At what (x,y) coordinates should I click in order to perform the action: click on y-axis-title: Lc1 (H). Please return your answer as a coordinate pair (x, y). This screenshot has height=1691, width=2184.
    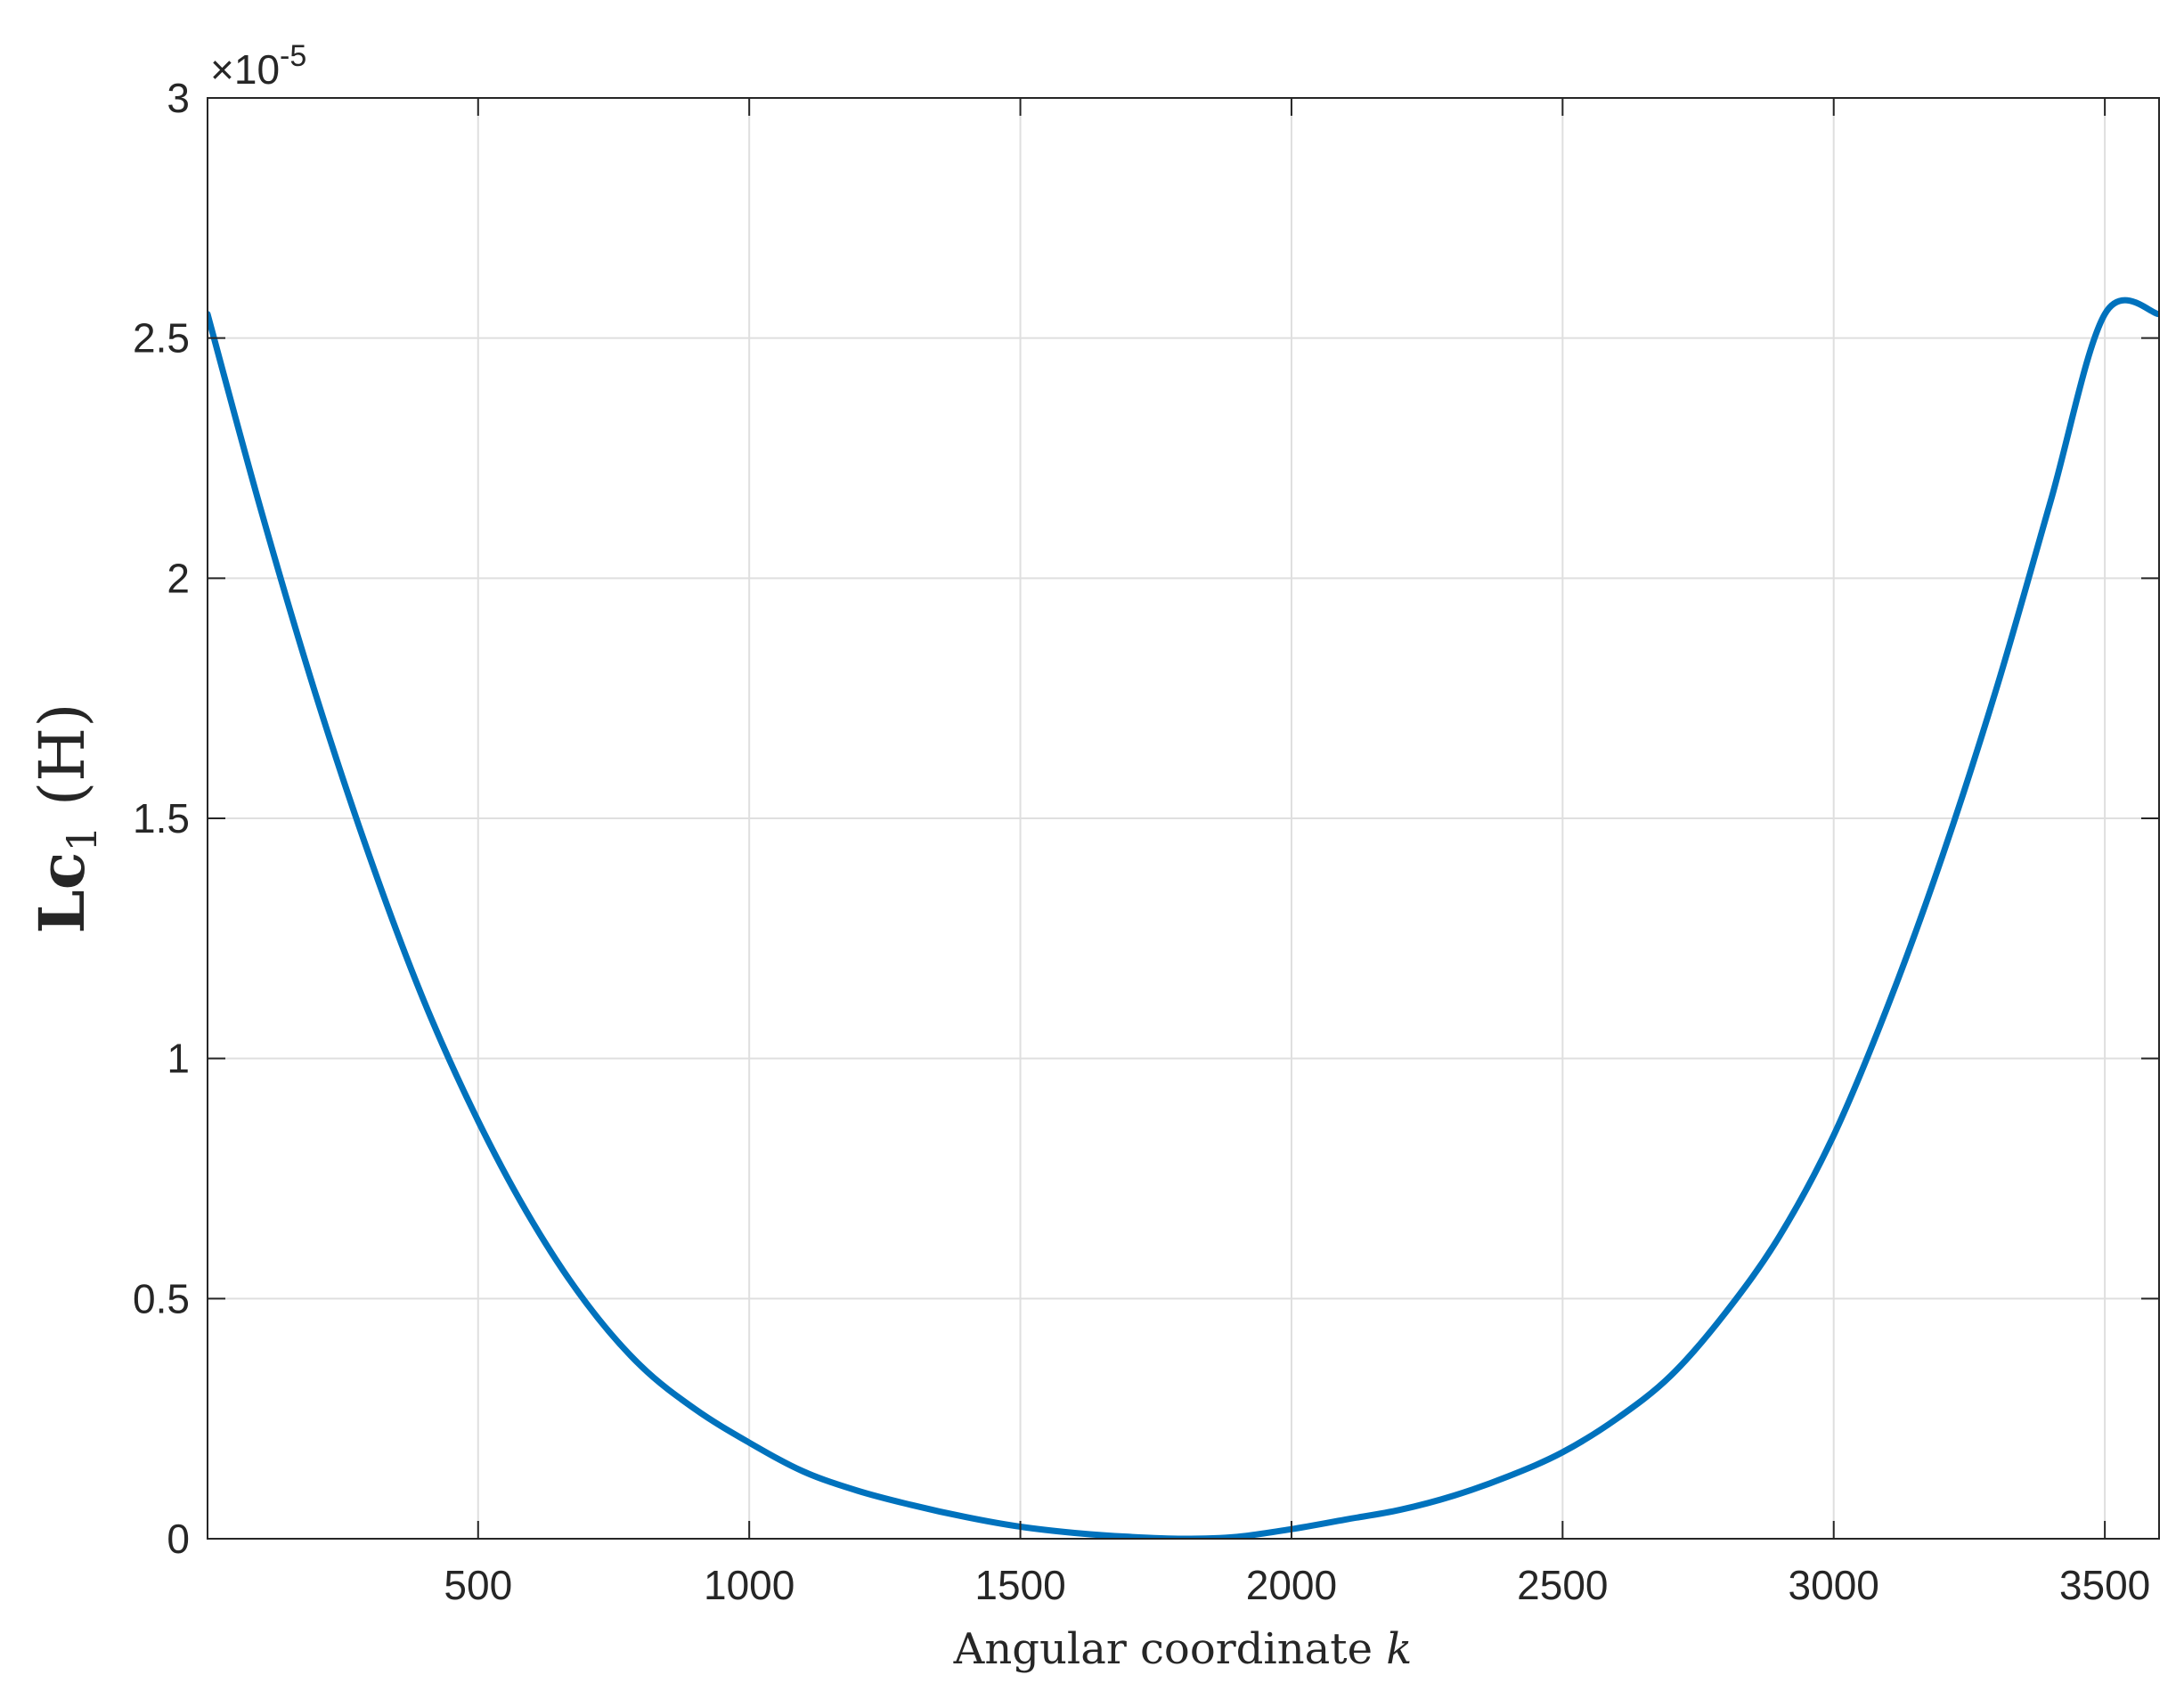
    Looking at the image, I should click on (65, 818).